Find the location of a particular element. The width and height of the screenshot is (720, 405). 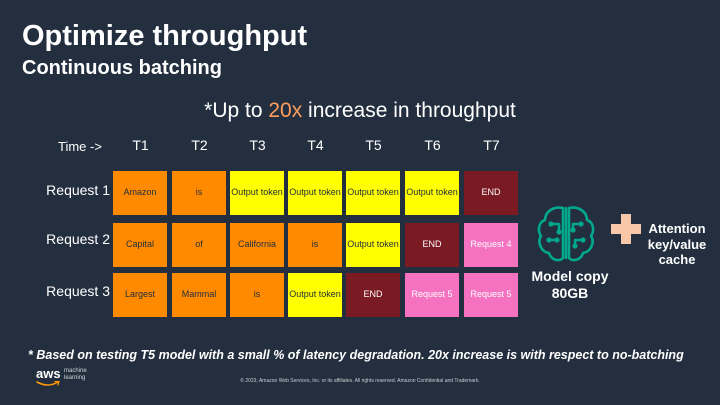

grid-cell-r3-t3: is is located at coordinates (257, 295).